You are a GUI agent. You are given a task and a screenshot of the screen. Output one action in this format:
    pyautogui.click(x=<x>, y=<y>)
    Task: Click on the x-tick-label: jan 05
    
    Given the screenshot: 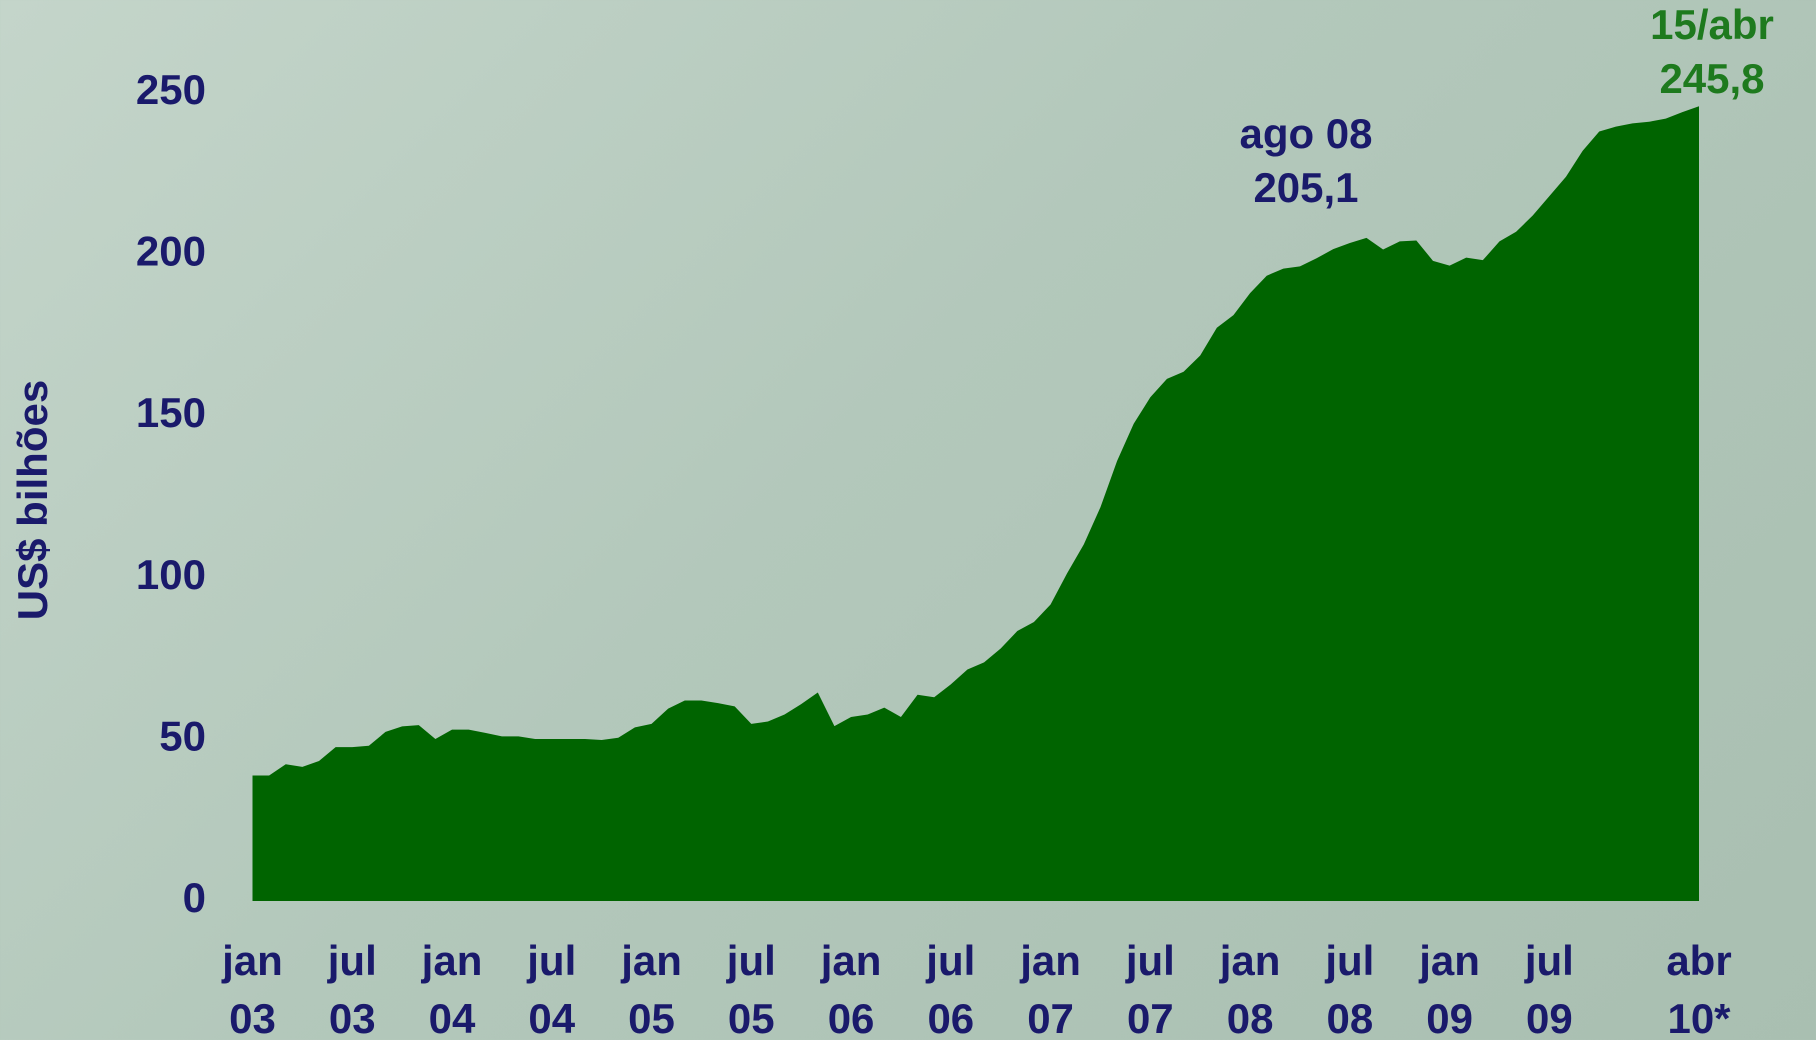 What is the action you would take?
    pyautogui.click(x=651, y=988)
    